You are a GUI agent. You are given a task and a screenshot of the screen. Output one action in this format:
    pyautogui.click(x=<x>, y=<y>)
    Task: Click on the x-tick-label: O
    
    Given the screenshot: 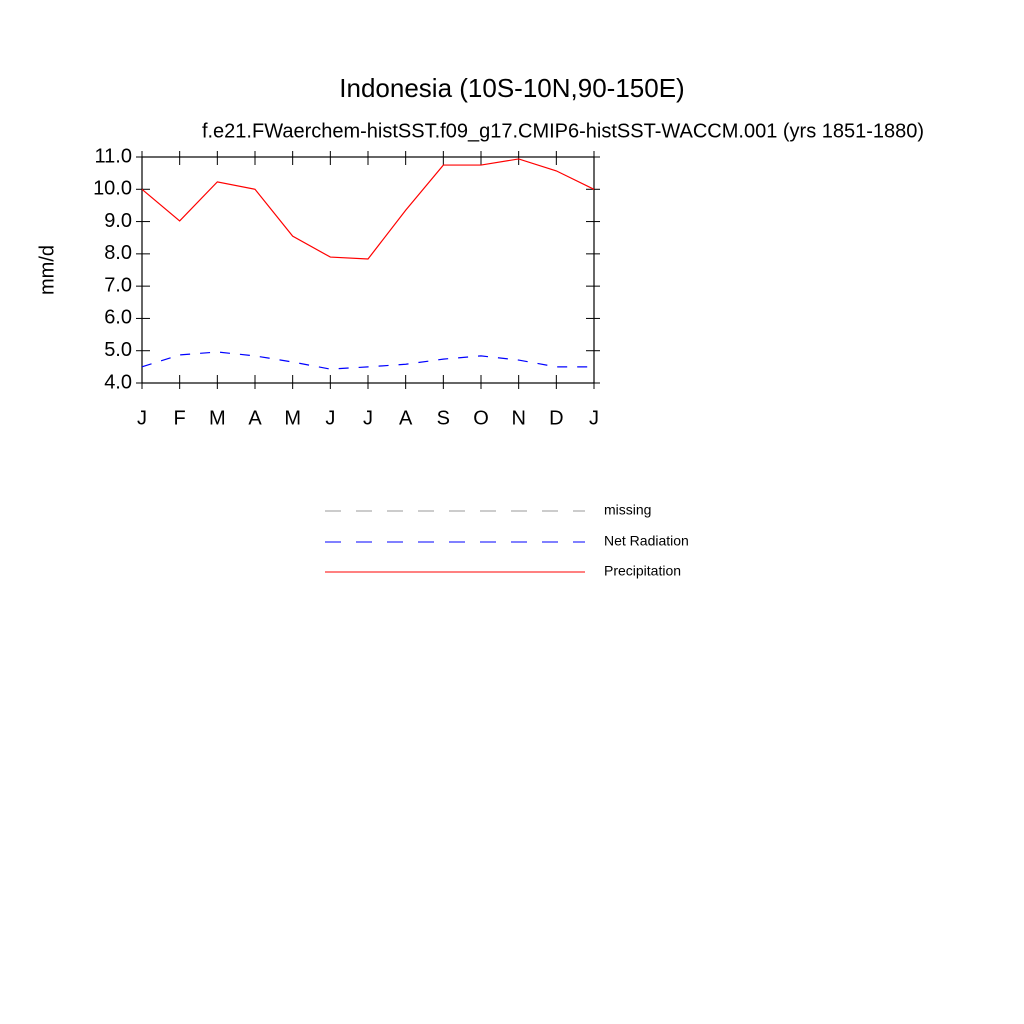 What is the action you would take?
    pyautogui.click(x=481, y=418)
    